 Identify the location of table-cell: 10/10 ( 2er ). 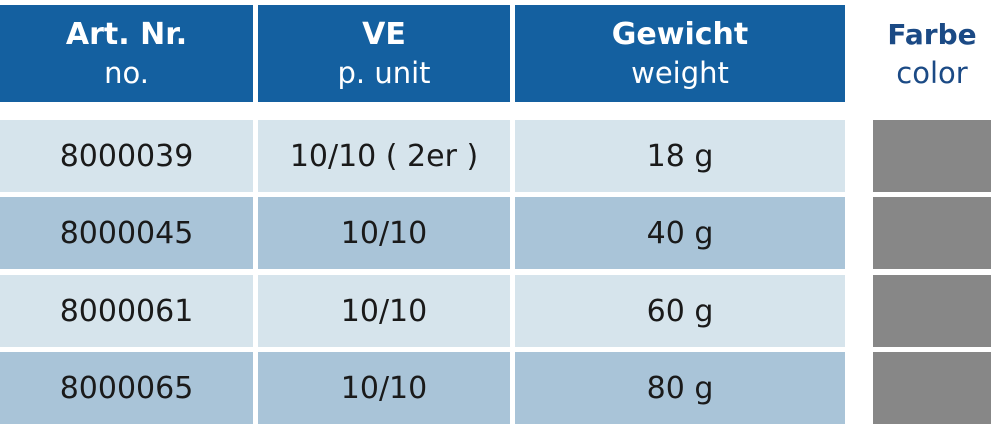
(384, 156).